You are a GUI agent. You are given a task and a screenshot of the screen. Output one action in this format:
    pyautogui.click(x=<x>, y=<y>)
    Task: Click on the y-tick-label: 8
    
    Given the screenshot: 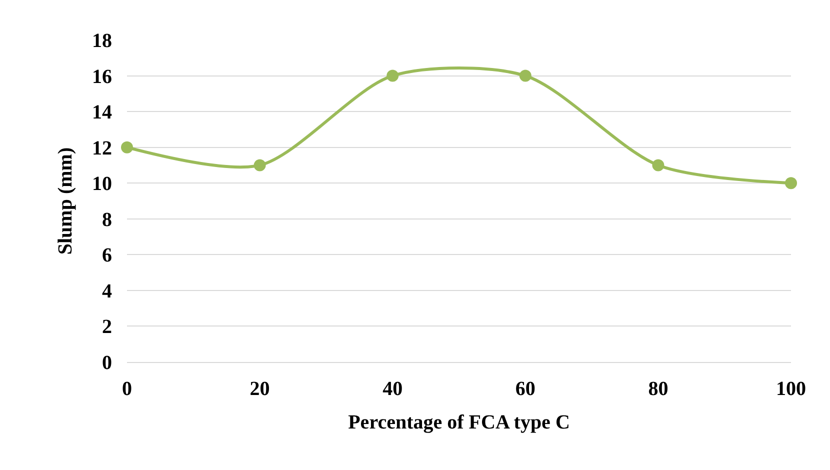 What is the action you would take?
    pyautogui.click(x=107, y=219)
    